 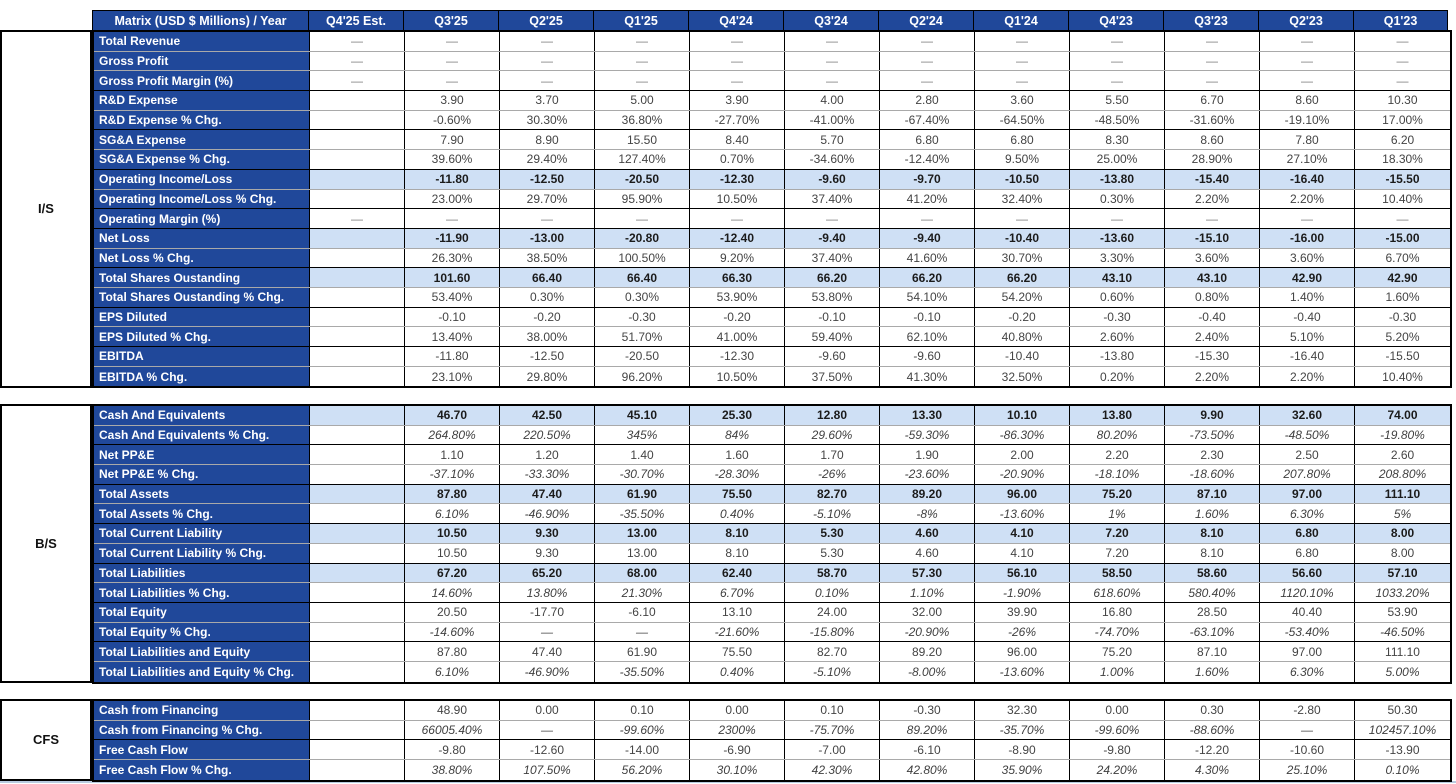 What do you see at coordinates (1212, 592) in the screenshot?
I see `value-cell: 580.40%` at bounding box center [1212, 592].